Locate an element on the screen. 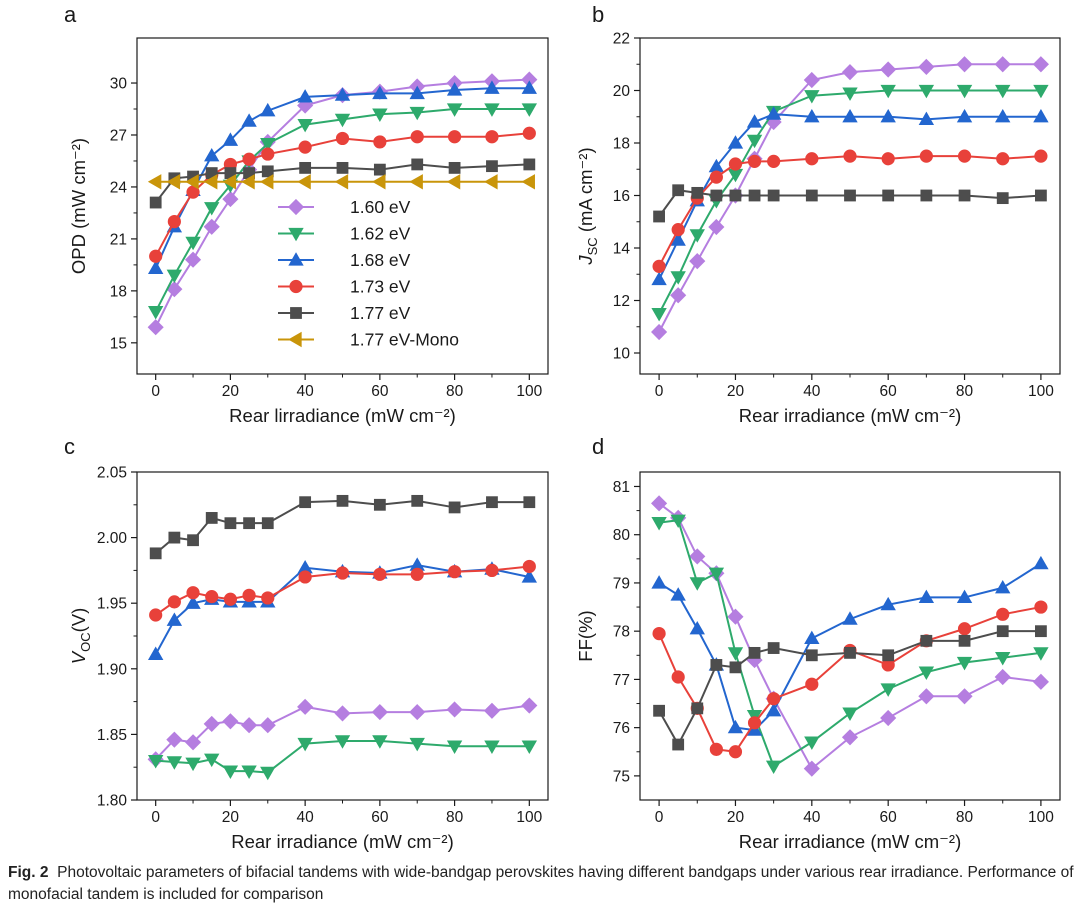  series-1-68-ev is located at coordinates (850, 645).